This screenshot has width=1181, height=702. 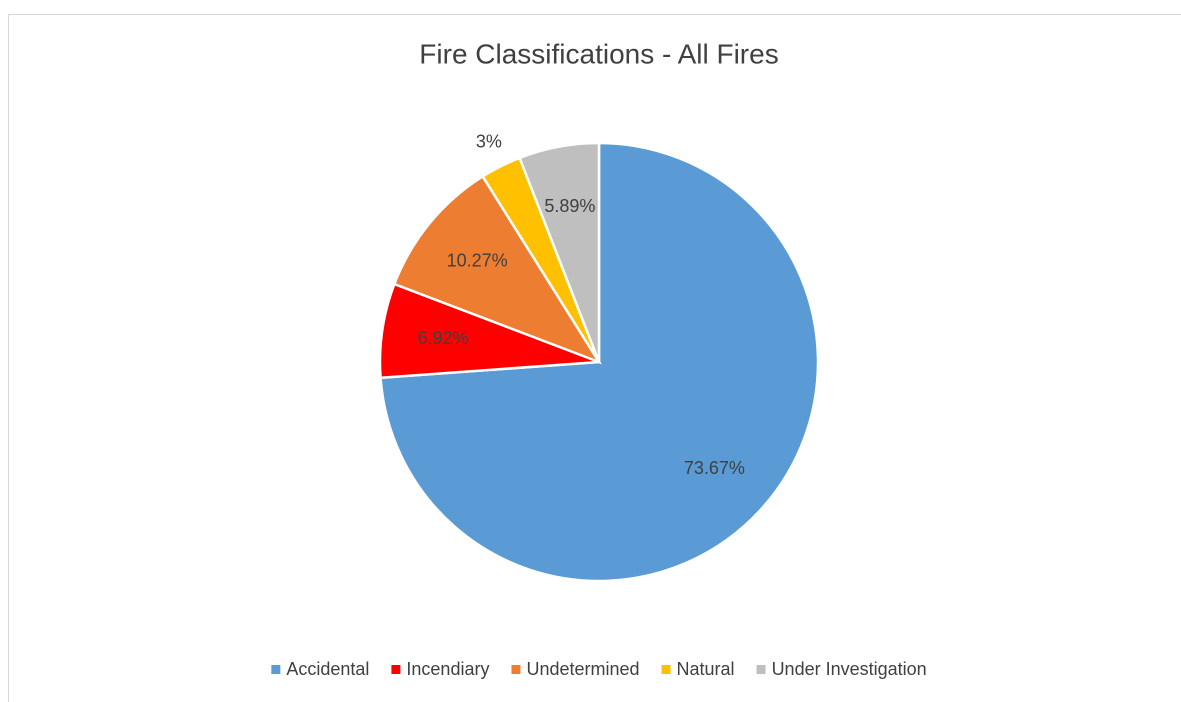 What do you see at coordinates (598, 53) in the screenshot?
I see `chart-title: Fire Classifications - All Fires` at bounding box center [598, 53].